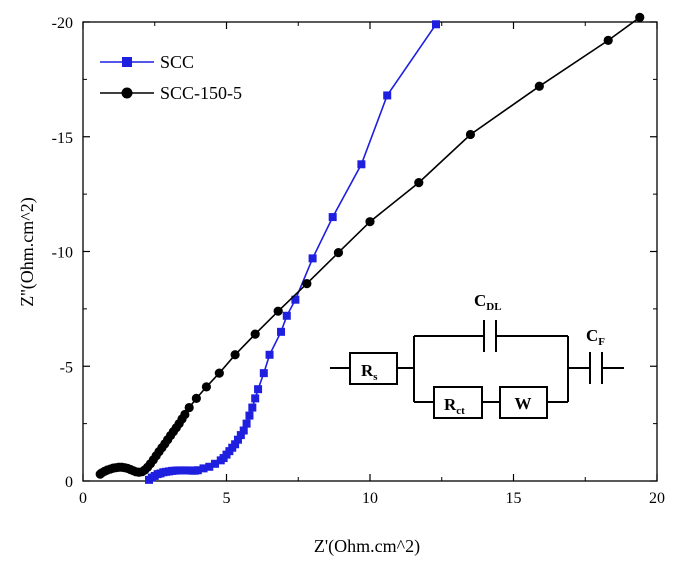 The image size is (675, 561). I want to click on y-tick-label: -5, so click(66, 367).